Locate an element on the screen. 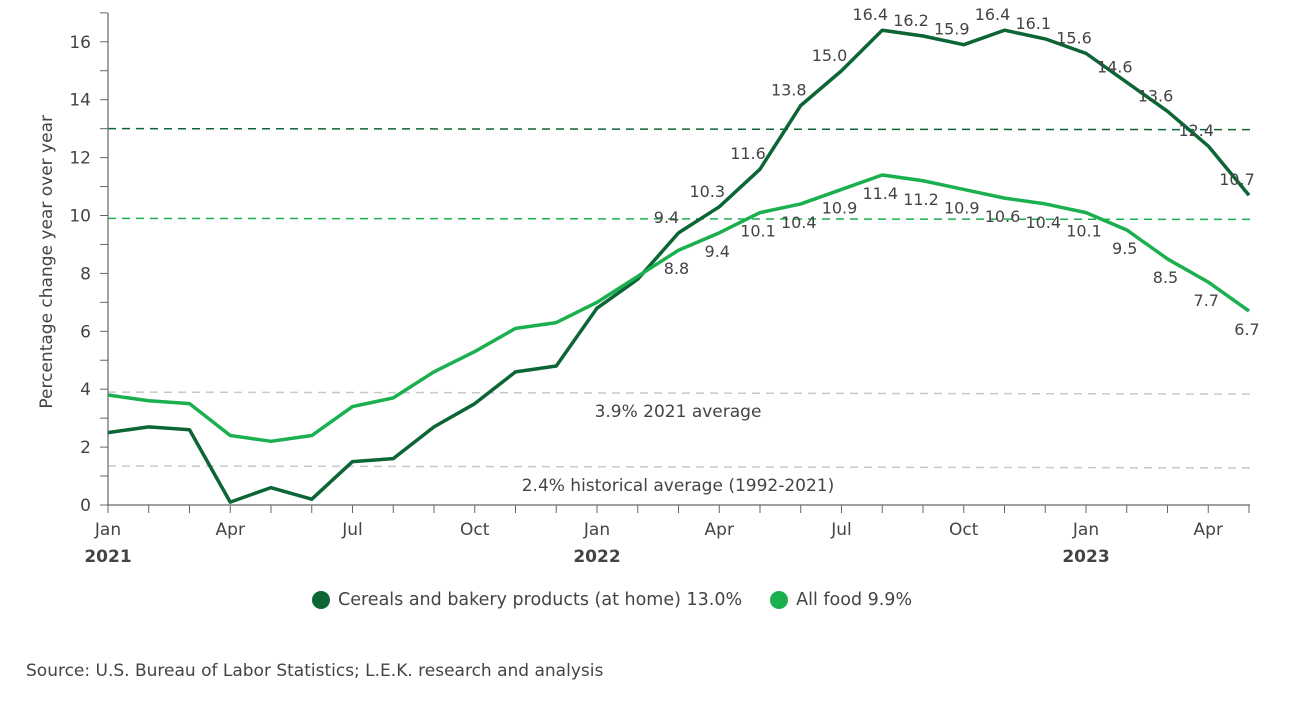 Image resolution: width=1300 pixels, height=714 pixels. data-label: 14.6 is located at coordinates (1115, 66).